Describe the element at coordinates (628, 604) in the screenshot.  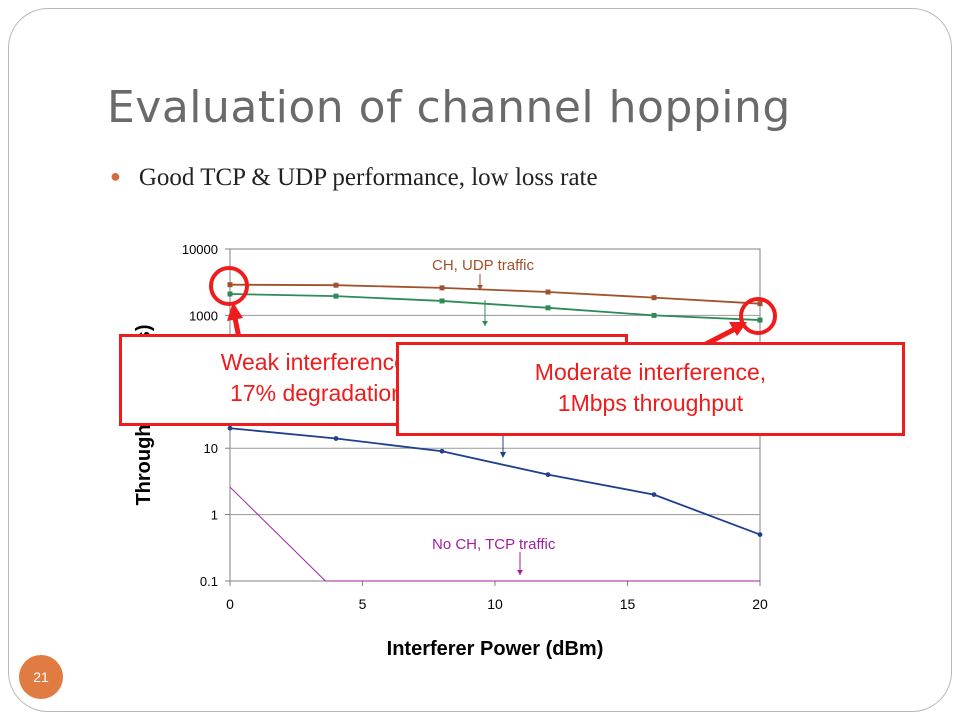
I see `x-tick-label: 15` at that location.